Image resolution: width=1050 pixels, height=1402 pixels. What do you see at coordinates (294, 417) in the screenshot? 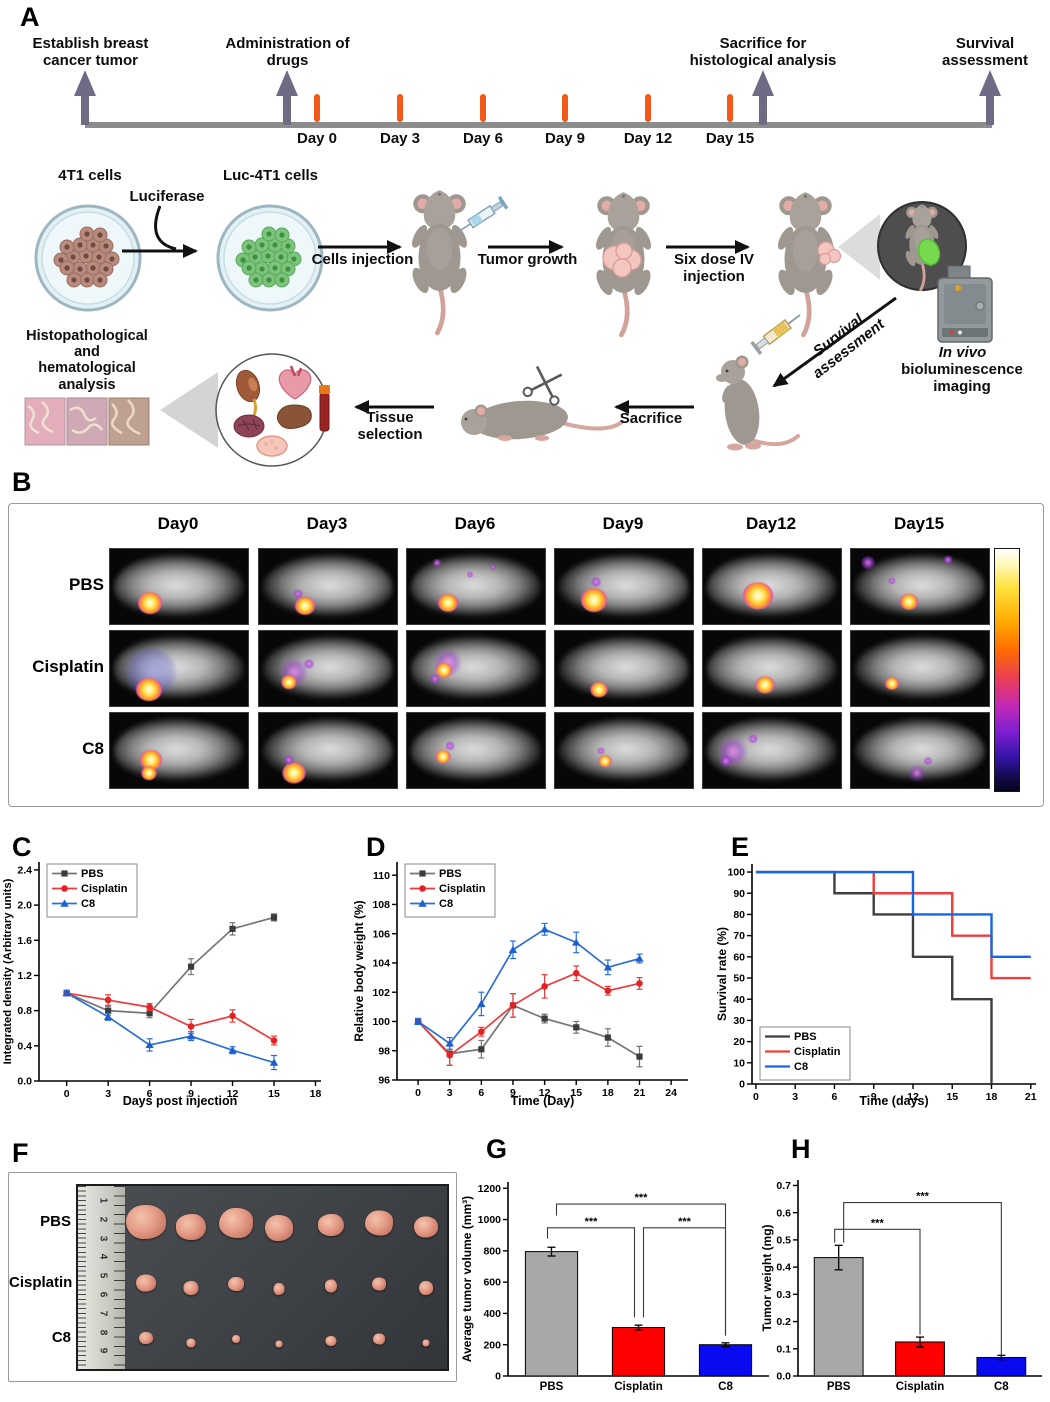
I see `liver-icon` at bounding box center [294, 417].